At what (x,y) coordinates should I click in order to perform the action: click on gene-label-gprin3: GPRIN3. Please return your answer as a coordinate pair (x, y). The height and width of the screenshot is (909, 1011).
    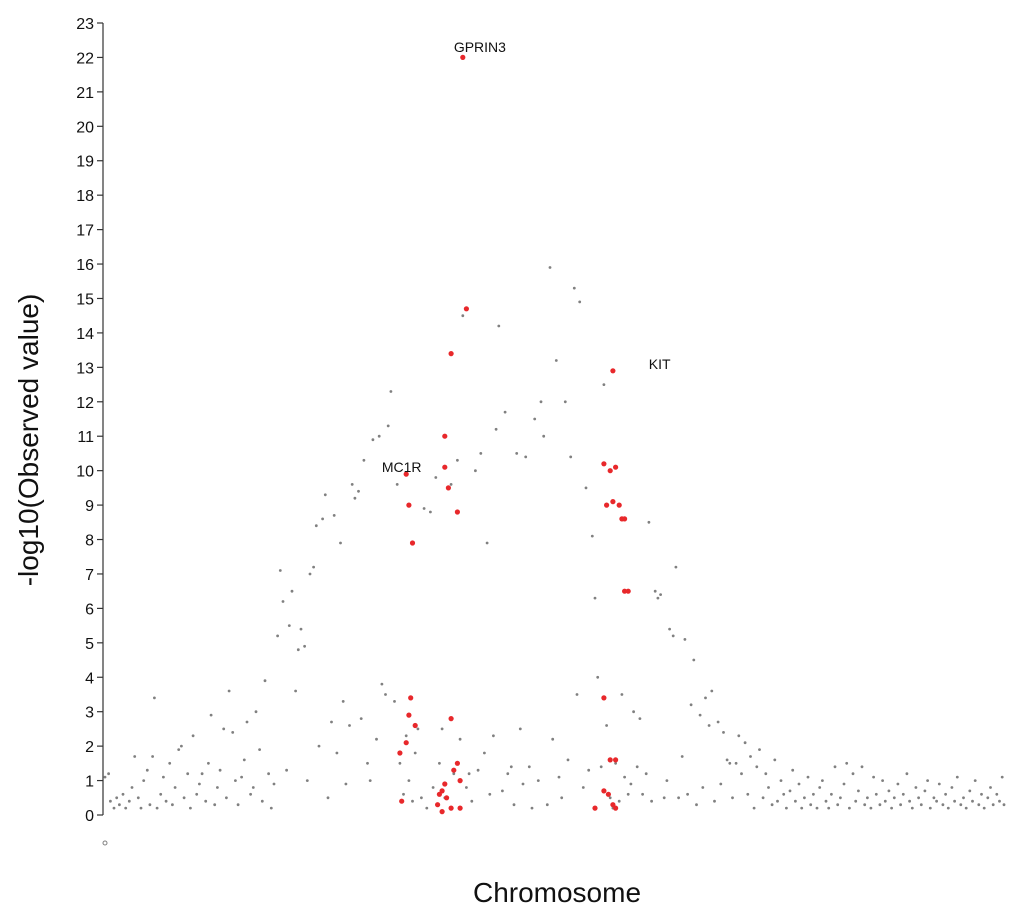
    Looking at the image, I should click on (480, 47).